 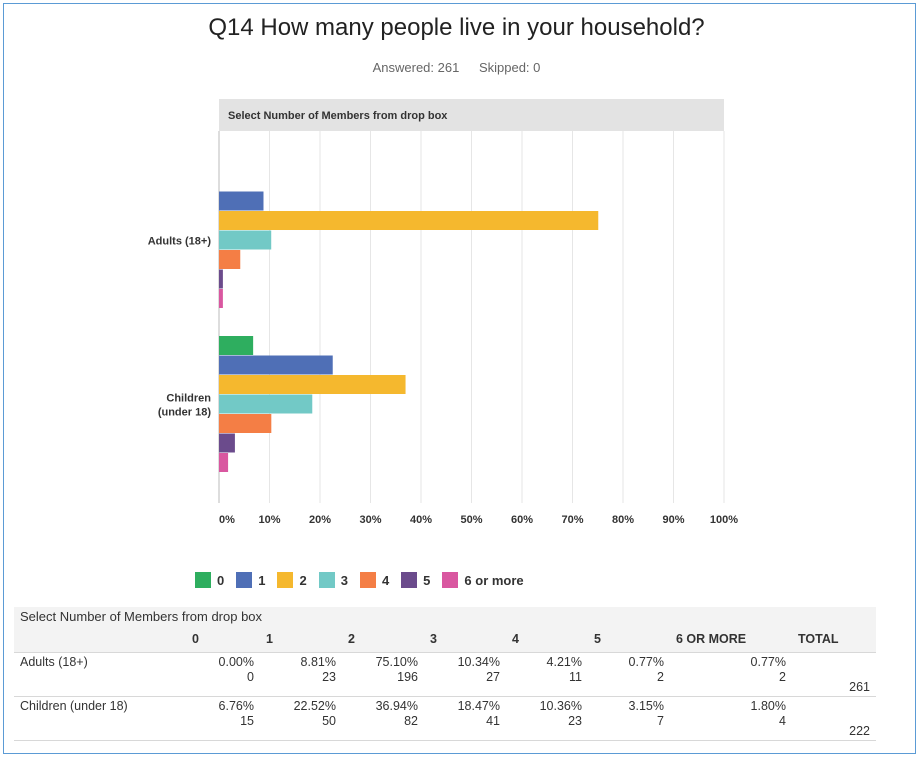 I want to click on x-tick-label: 60%, so click(x=522, y=520).